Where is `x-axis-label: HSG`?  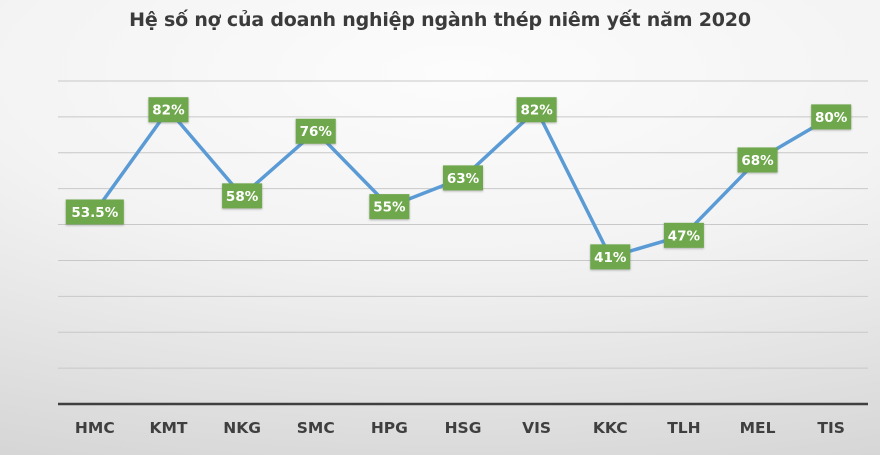 x-axis-label: HSG is located at coordinates (463, 428).